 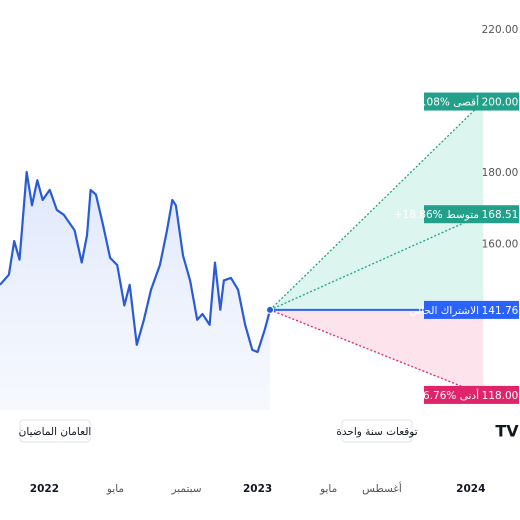 What do you see at coordinates (470, 489) in the screenshot?
I see `x-tick-label: 2024` at bounding box center [470, 489].